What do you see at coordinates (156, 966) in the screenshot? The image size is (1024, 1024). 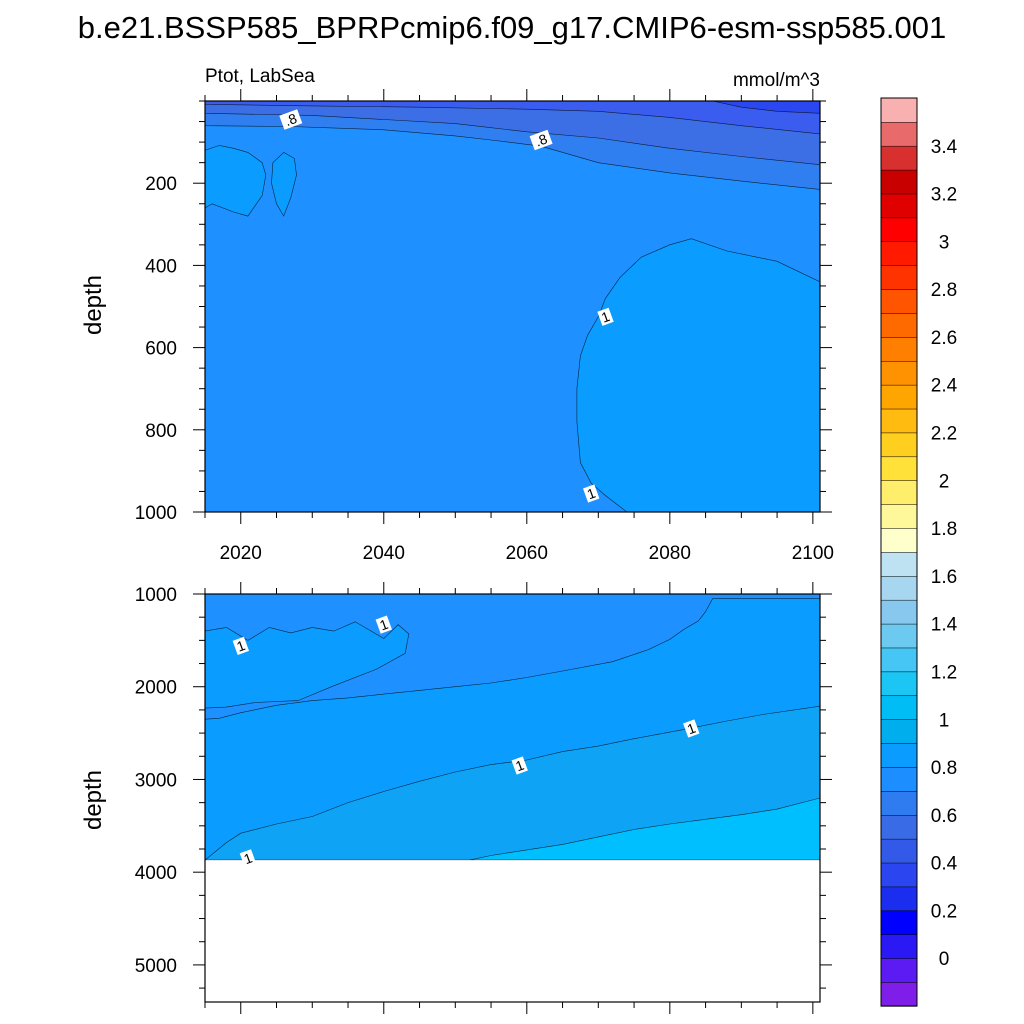 I see `y-tick-label: 5000` at bounding box center [156, 966].